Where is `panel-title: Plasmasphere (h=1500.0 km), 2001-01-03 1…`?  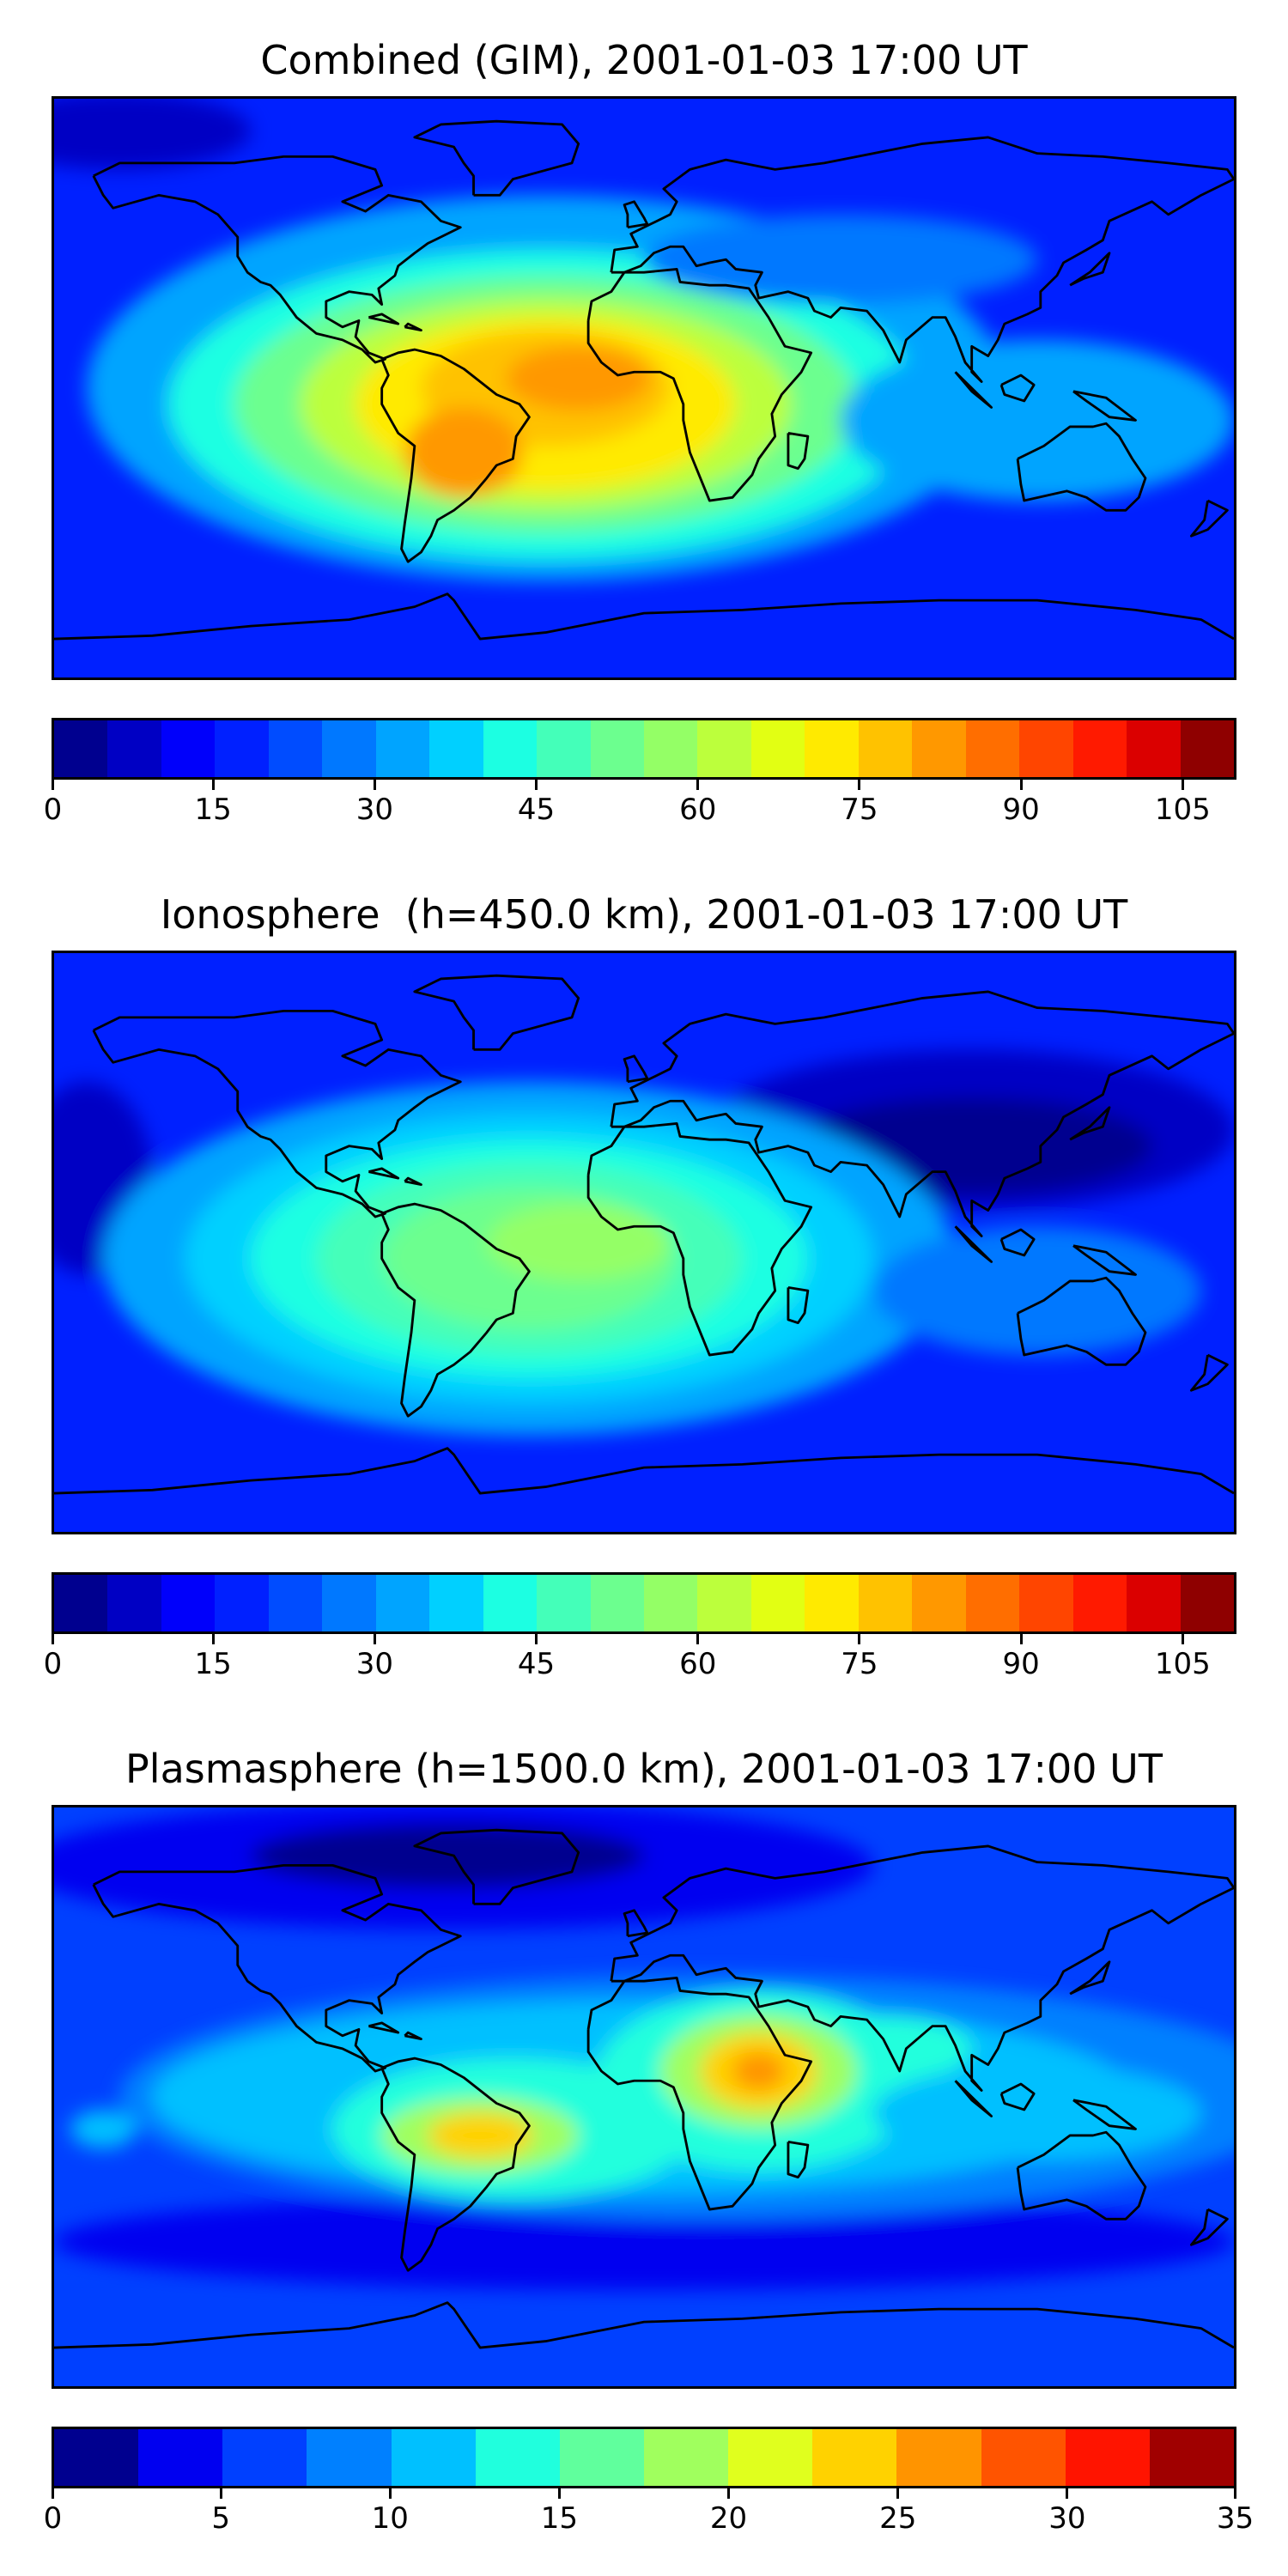 panel-title: Plasmasphere (h=1500.0 km), 2001-01-03 1… is located at coordinates (644, 1769).